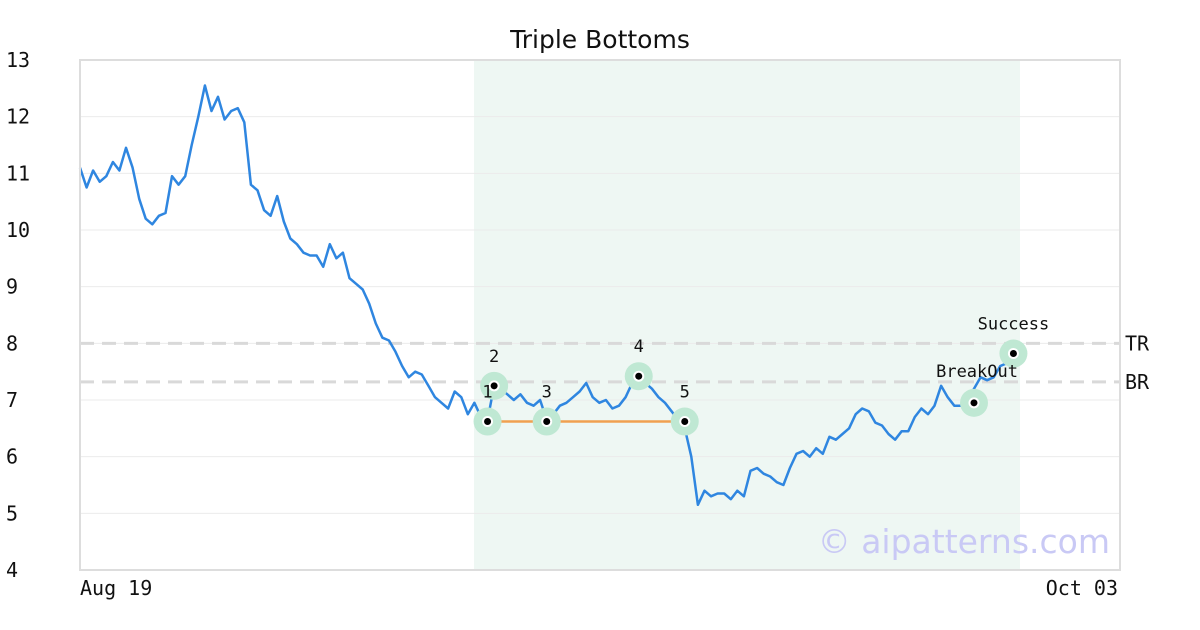 This screenshot has width=1200, height=630. I want to click on marker-label: 1, so click(487, 393).